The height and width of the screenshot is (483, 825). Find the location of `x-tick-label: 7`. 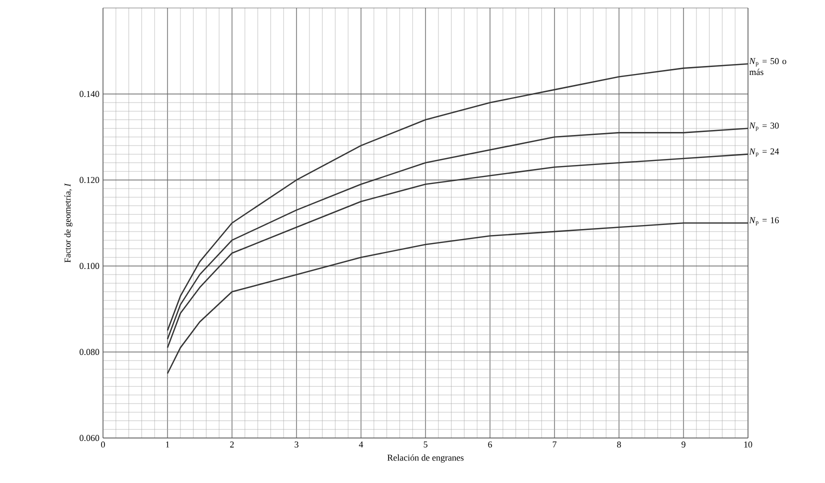

x-tick-label: 7 is located at coordinates (554, 445).